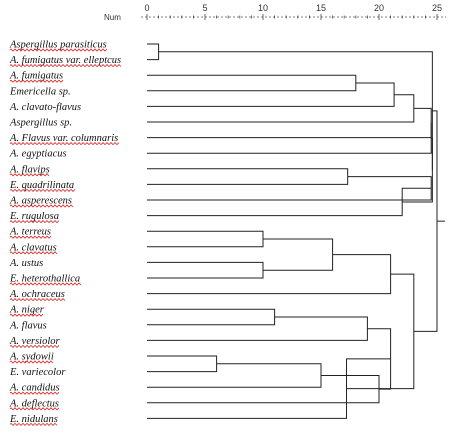 The height and width of the screenshot is (434, 474). What do you see at coordinates (379, 8) in the screenshot?
I see `axis-tick-label: 20` at bounding box center [379, 8].